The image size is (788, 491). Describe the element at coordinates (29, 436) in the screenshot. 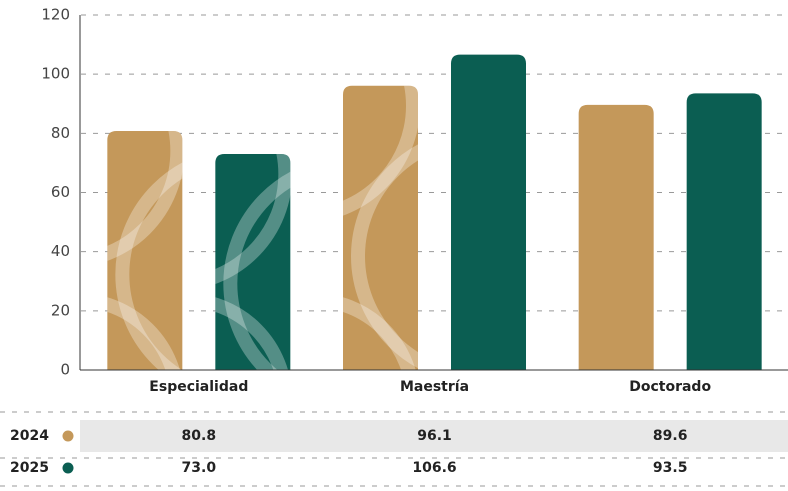

I see `legend-label: 2024` at that location.